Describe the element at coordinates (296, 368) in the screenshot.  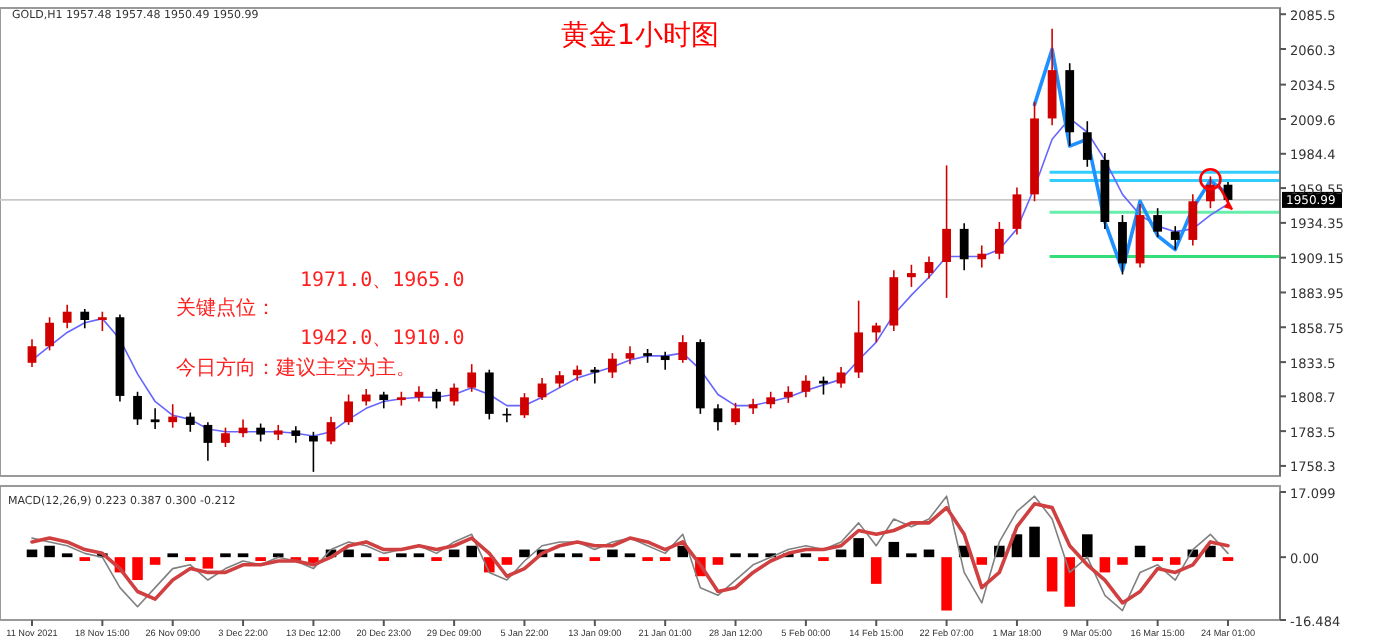
I see `annotation: 今日方向：建议主空为主。` at that location.